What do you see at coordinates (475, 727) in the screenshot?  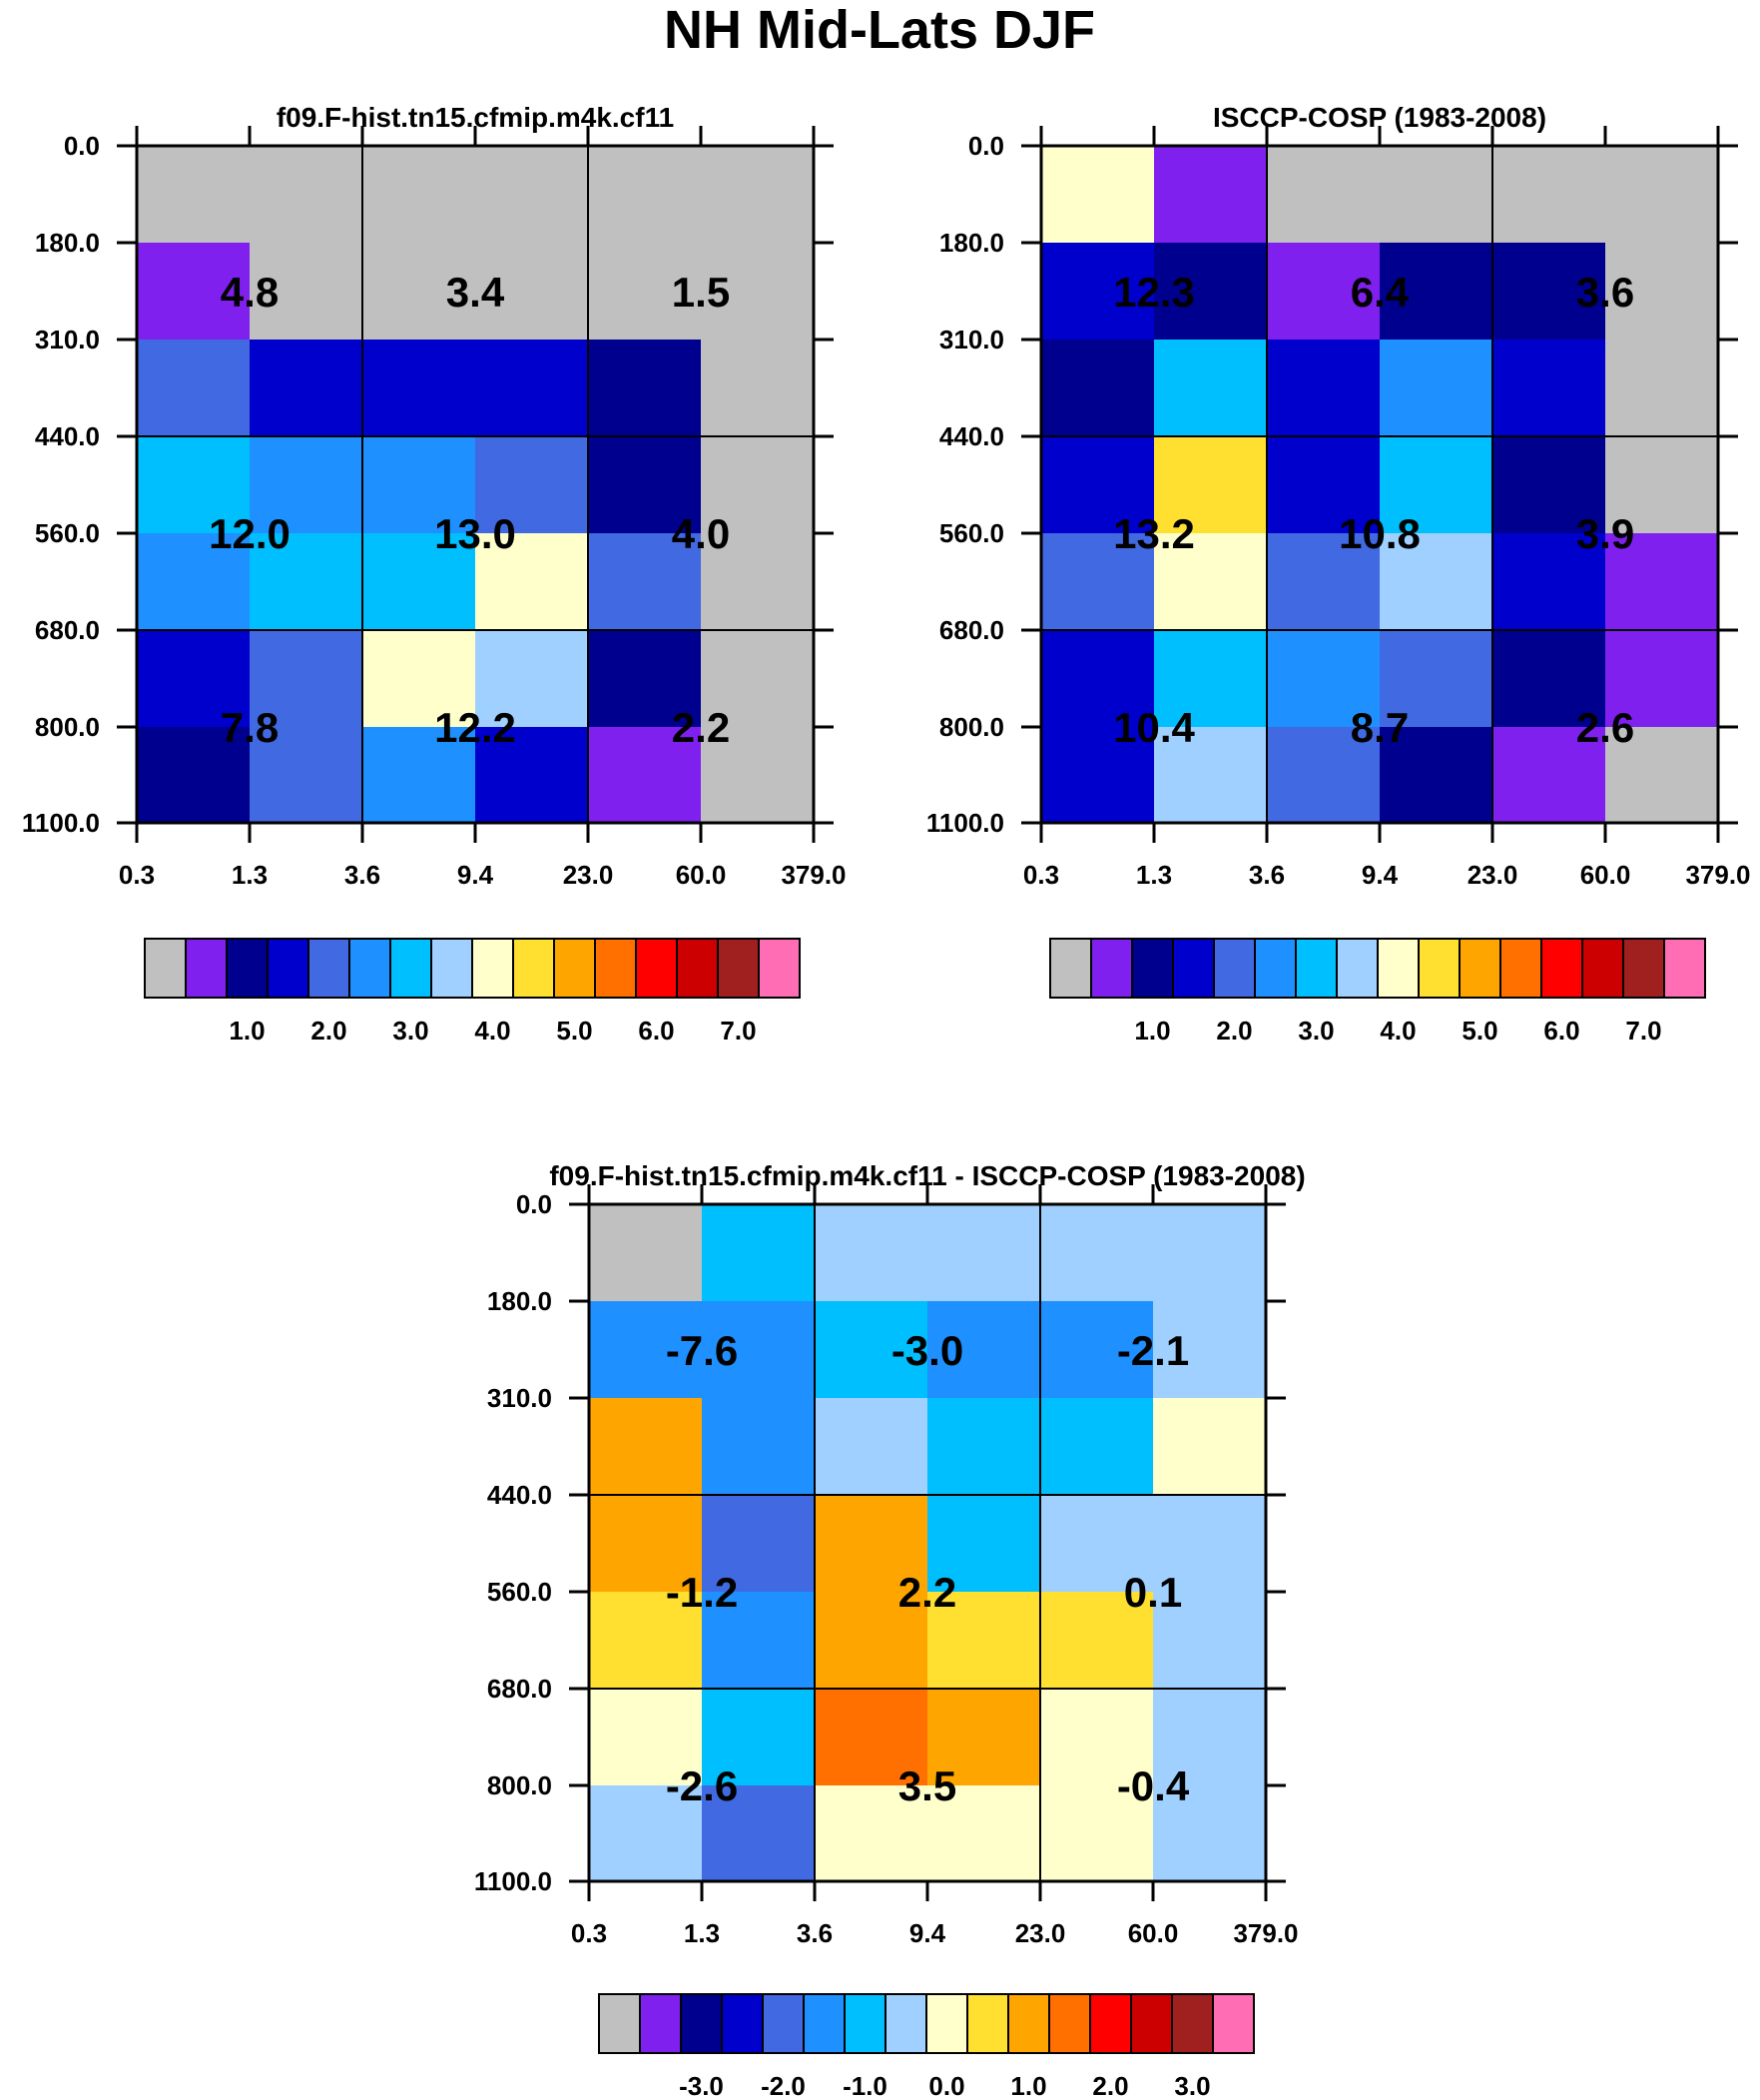 I see `cell-value-label: 12.2` at bounding box center [475, 727].